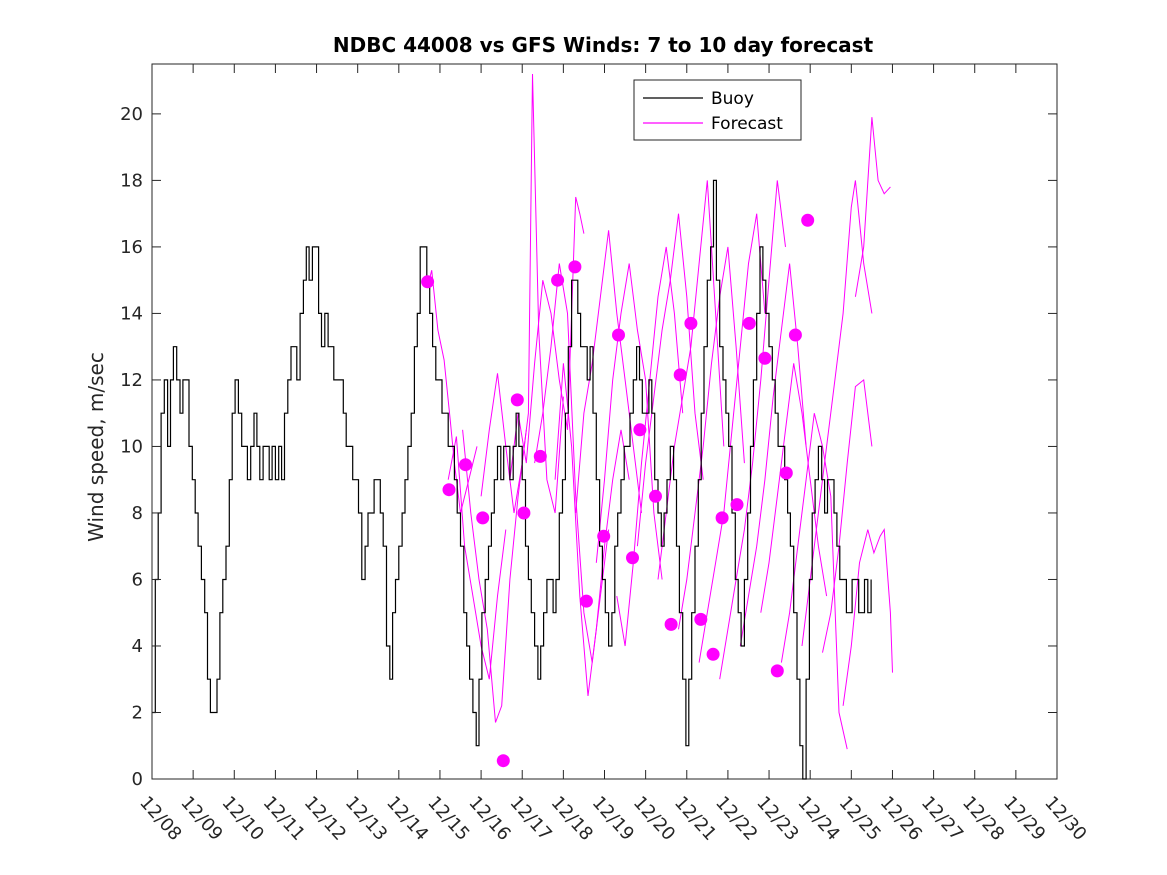 This screenshot has height=875, width=1167. I want to click on legend-label: Buoy, so click(732, 99).